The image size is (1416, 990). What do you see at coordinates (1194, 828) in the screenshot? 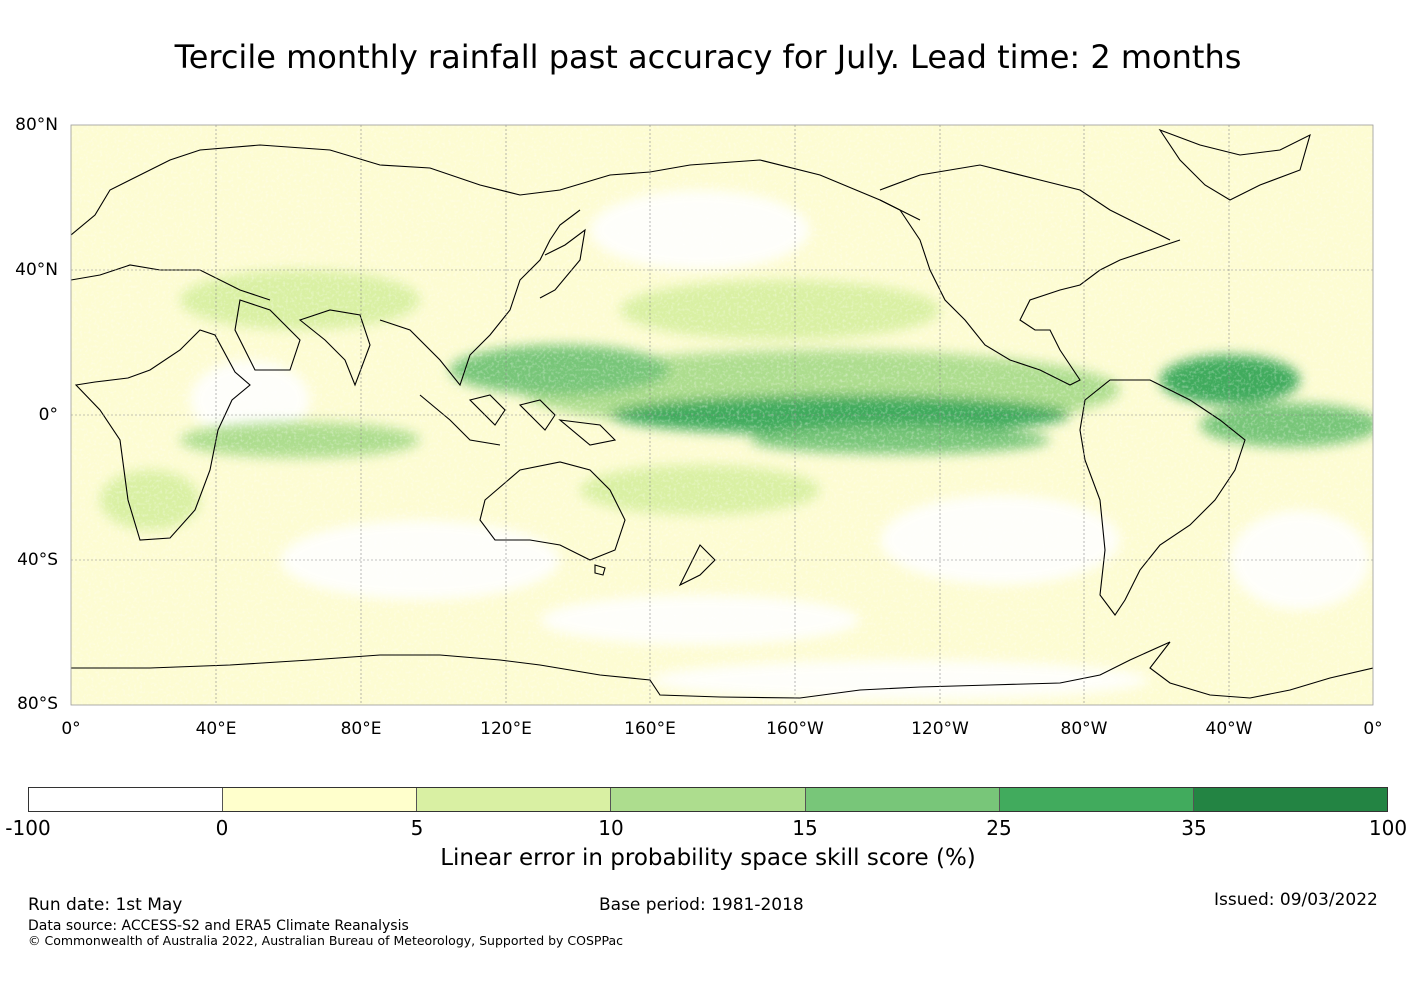
I see `colorbar-tick-label: 35` at bounding box center [1194, 828].